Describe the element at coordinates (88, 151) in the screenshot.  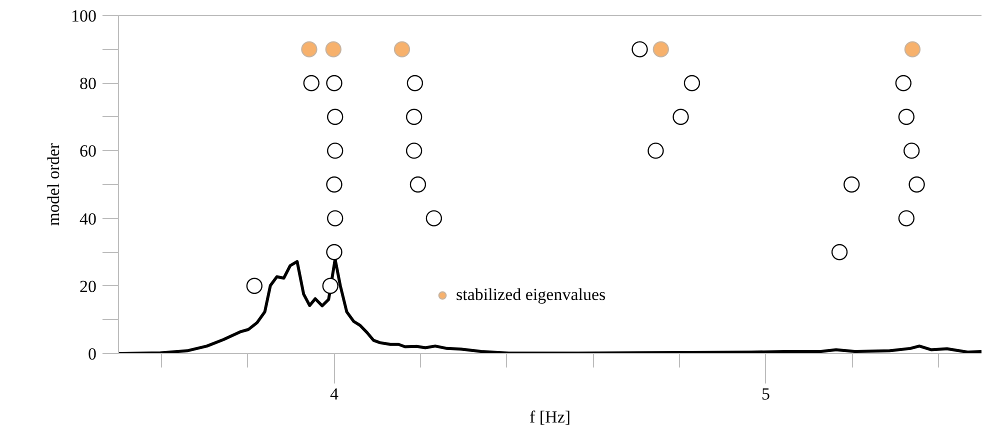
I see `y-tick-label: 60` at that location.